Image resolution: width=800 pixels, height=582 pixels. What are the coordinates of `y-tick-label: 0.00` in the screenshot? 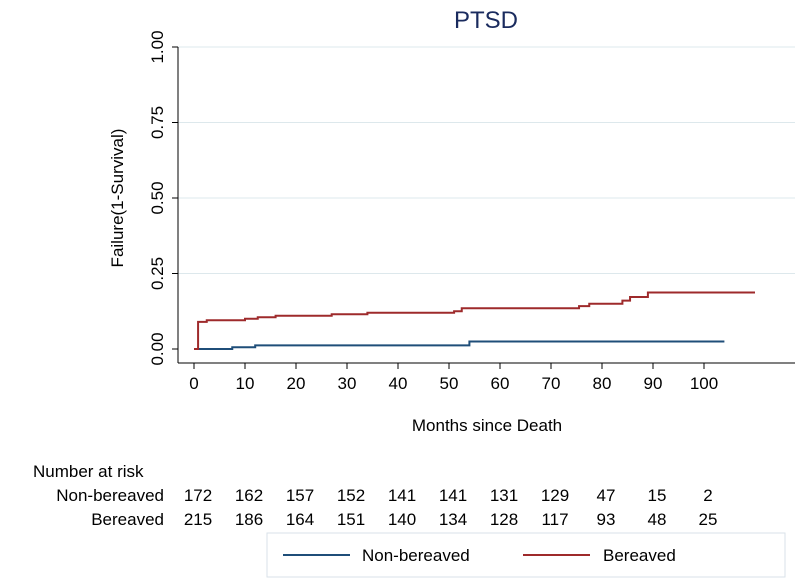 It's located at (157, 348).